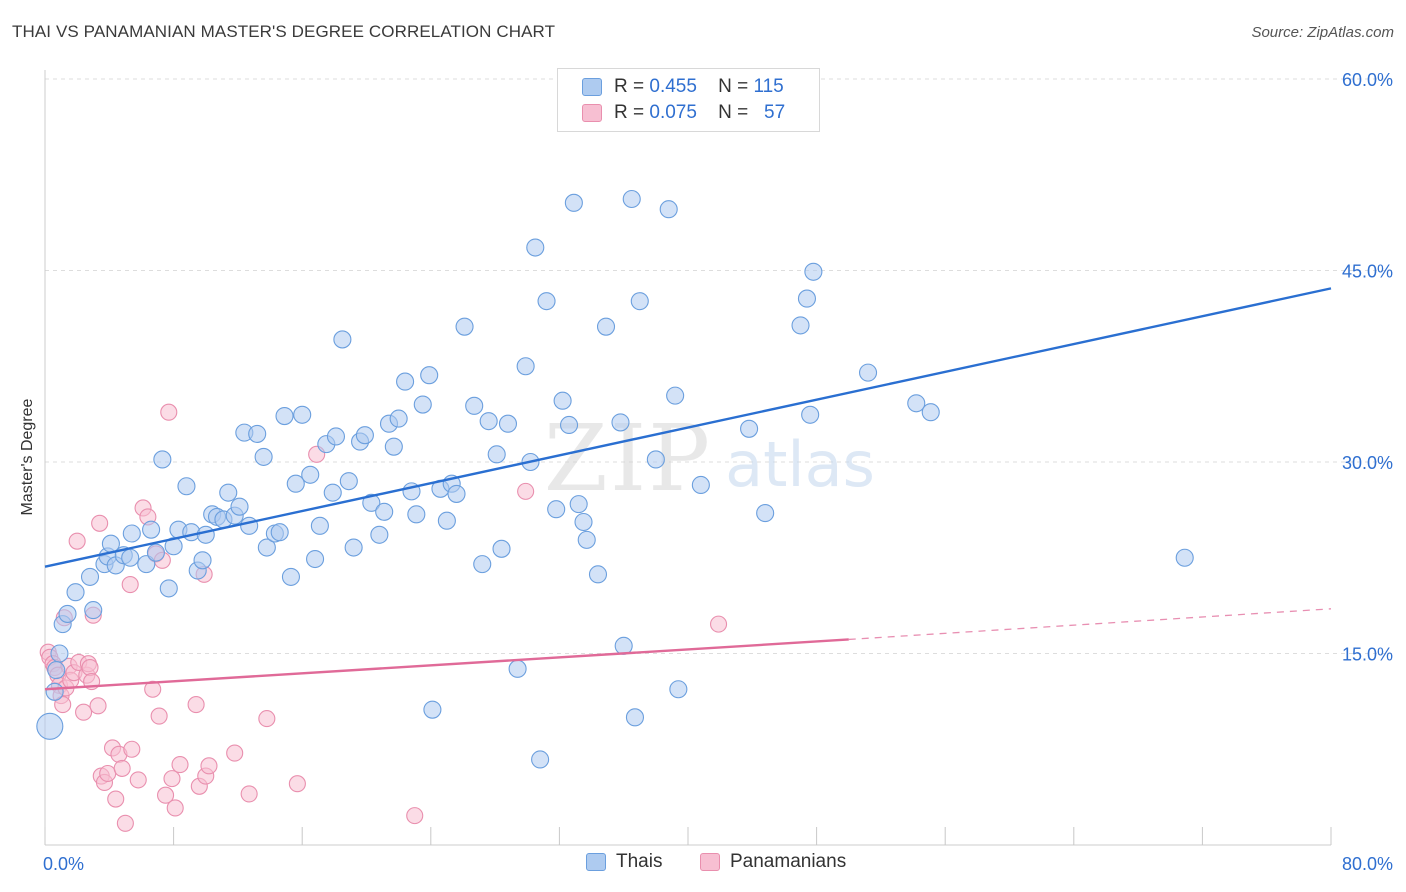 The height and width of the screenshot is (892, 1406). I want to click on legend-r-value: 0.455, so click(673, 86).